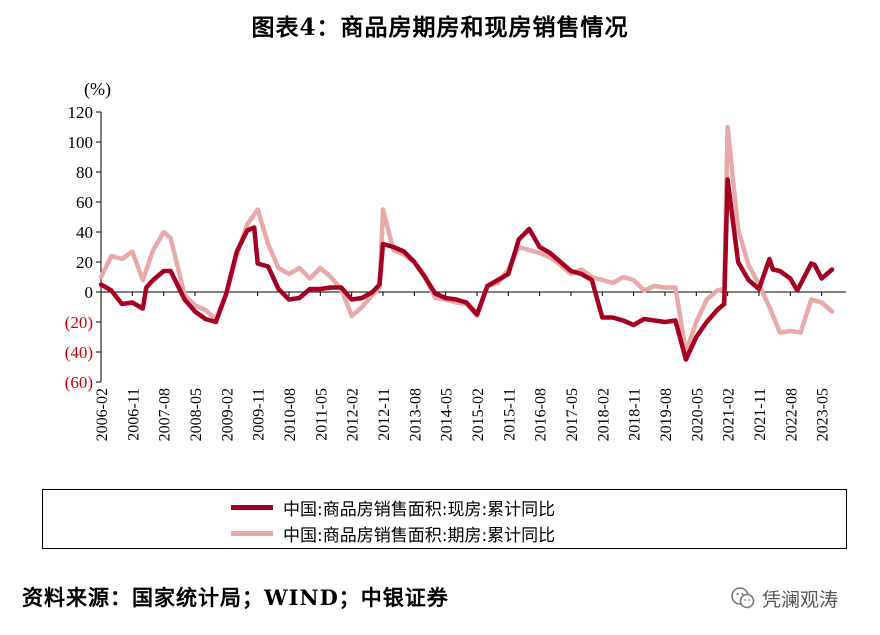 The image size is (880, 635). What do you see at coordinates (823, 414) in the screenshot?
I see `x-tick-label: 2023-05` at bounding box center [823, 414].